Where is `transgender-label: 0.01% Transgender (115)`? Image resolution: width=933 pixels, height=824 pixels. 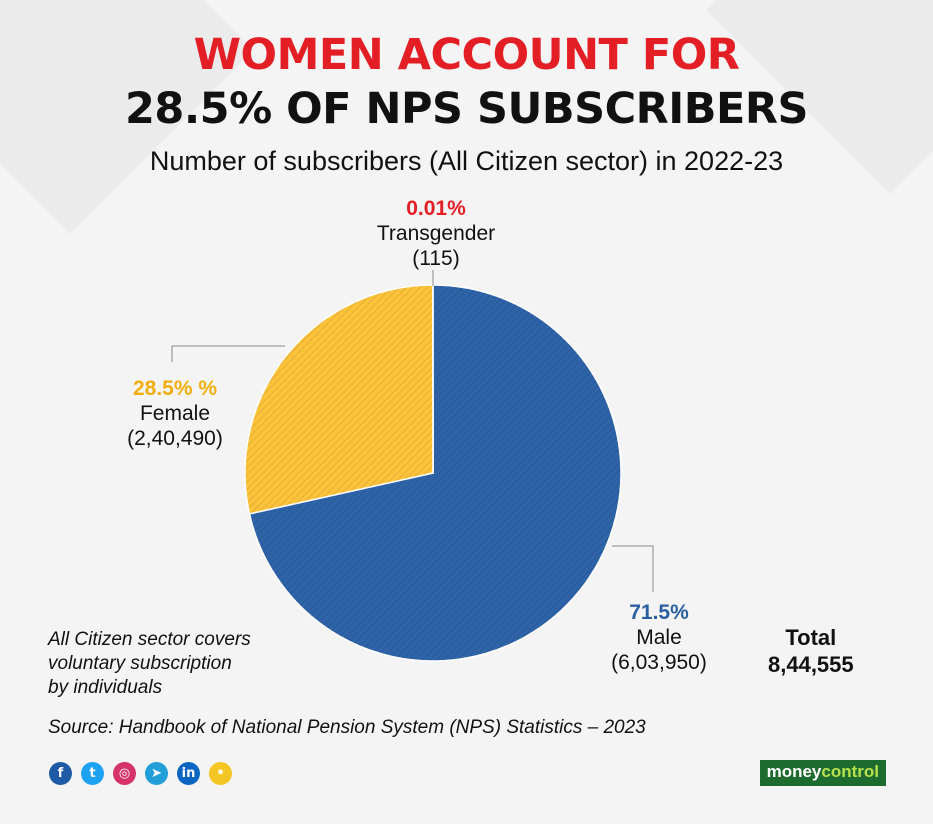
transgender-label: 0.01% Transgender (115) is located at coordinates (436, 233).